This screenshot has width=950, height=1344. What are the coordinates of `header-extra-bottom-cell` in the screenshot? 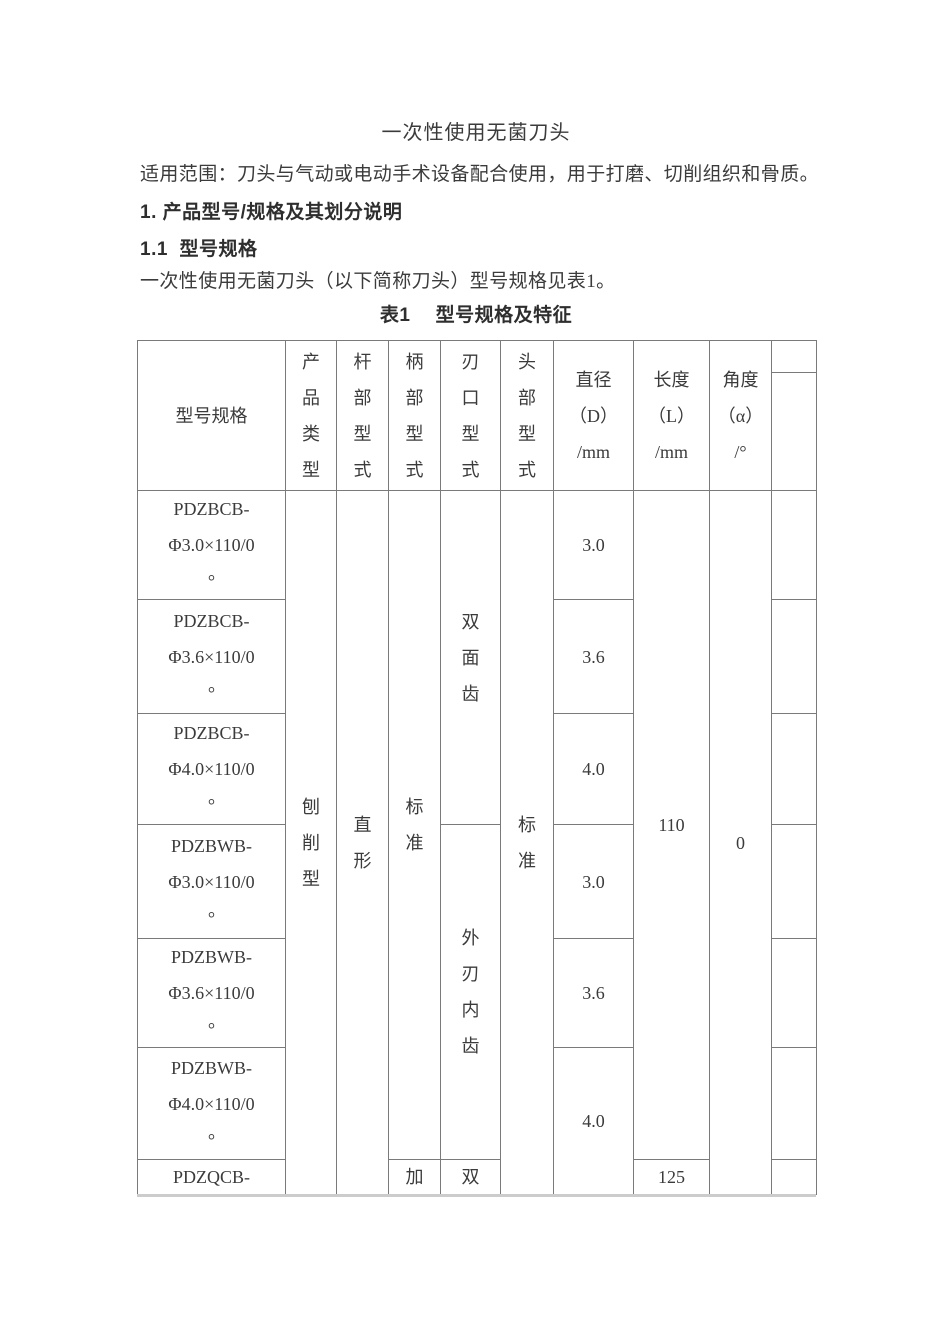 It's located at (794, 431).